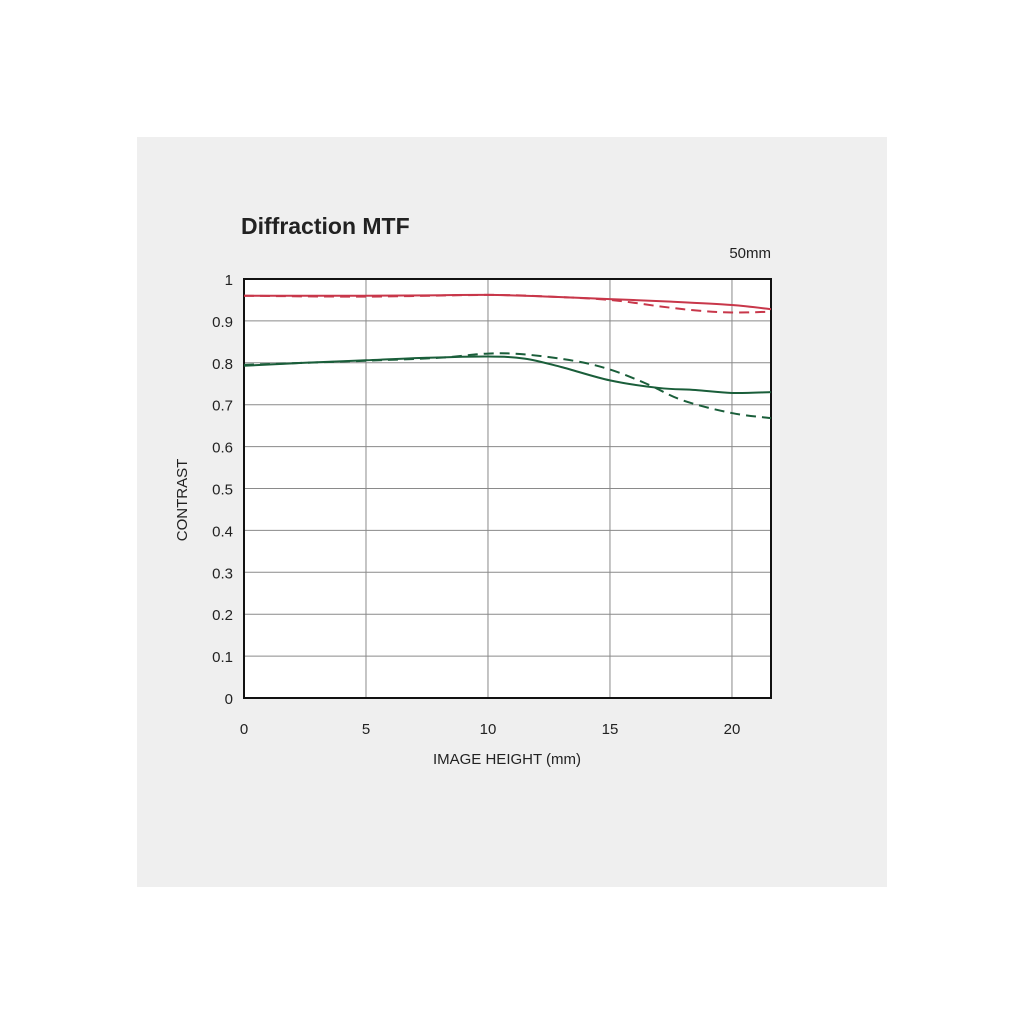  I want to click on x-tick-label: 10, so click(488, 729).